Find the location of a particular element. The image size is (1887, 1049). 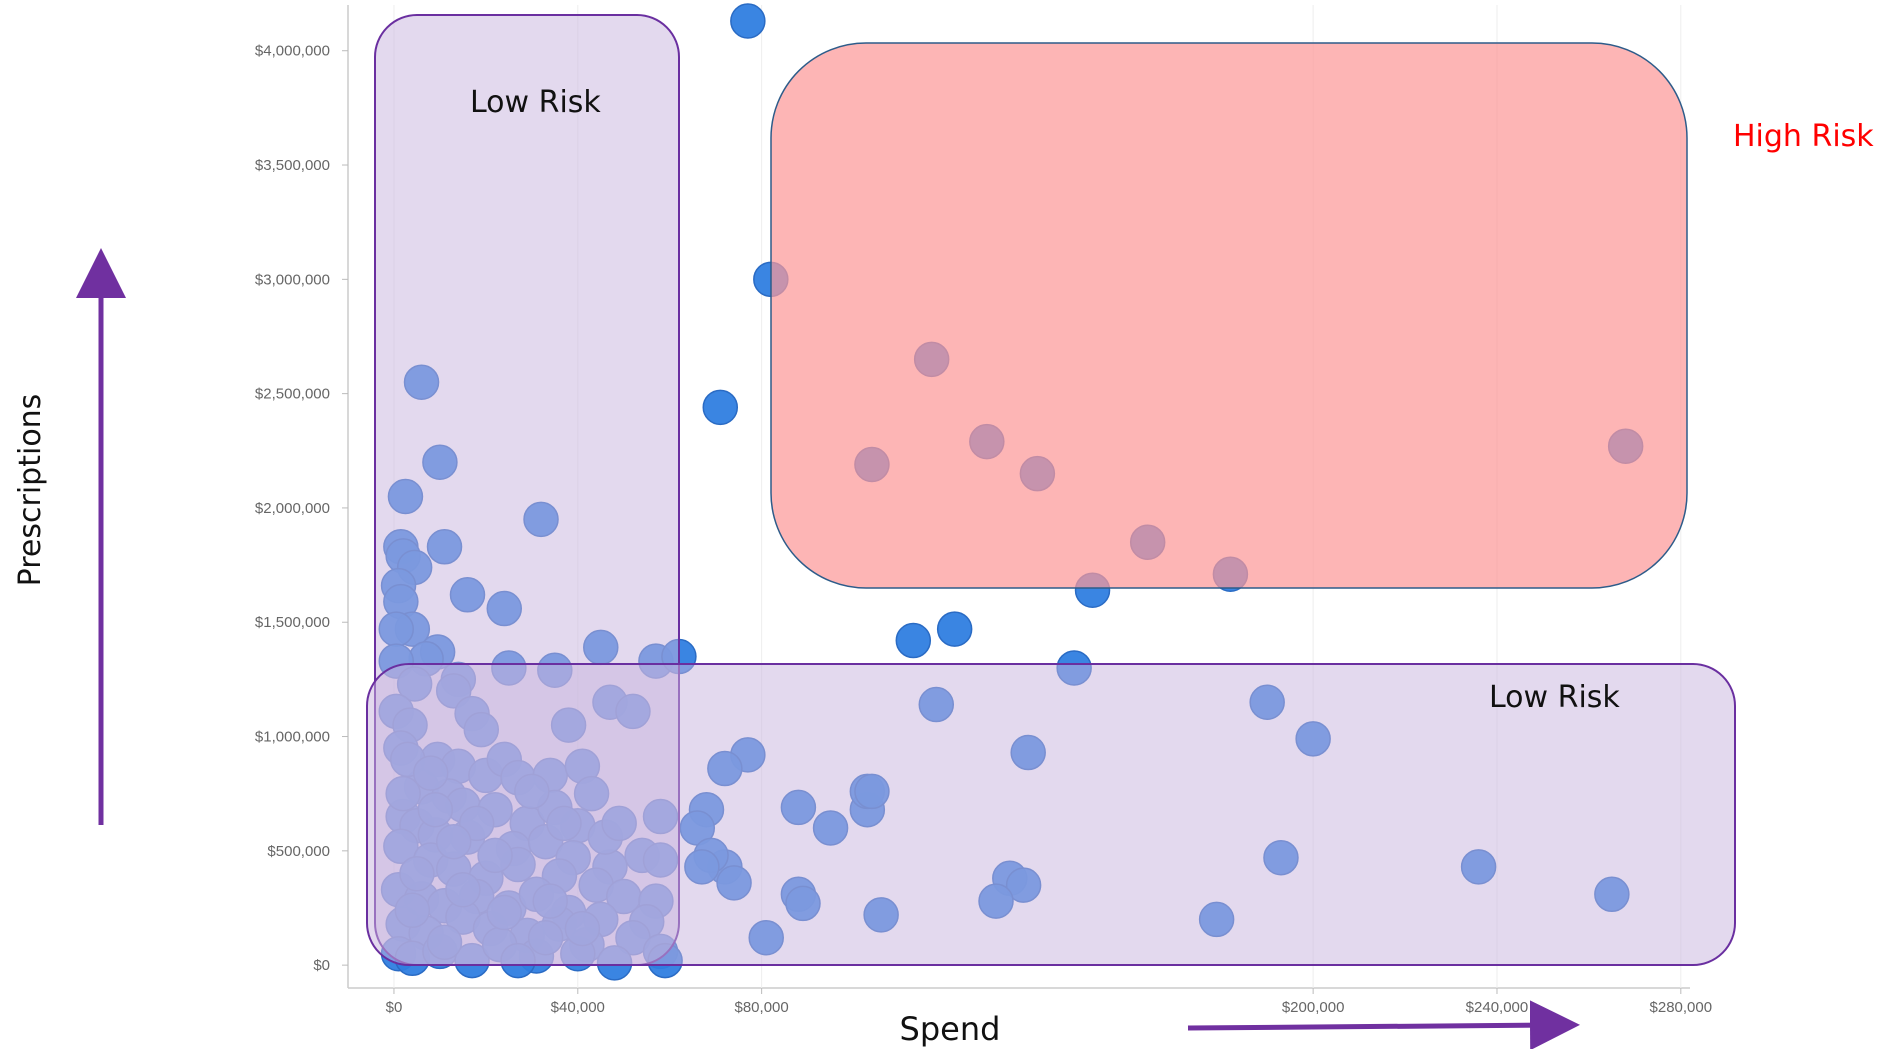

y-tick-label: $1,500,000 is located at coordinates (292, 622).